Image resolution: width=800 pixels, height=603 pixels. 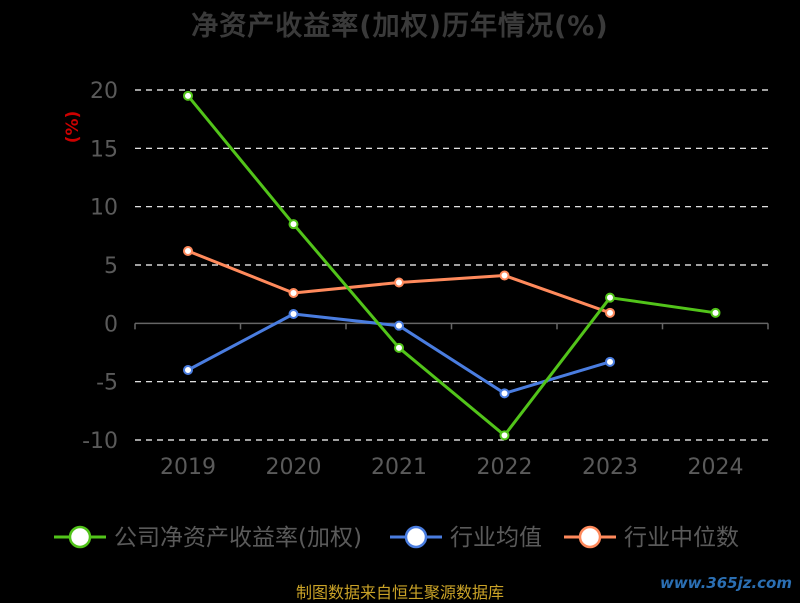 I want to click on chart-title: 净资产收益率(加权)历年情况(%), so click(x=400, y=26).